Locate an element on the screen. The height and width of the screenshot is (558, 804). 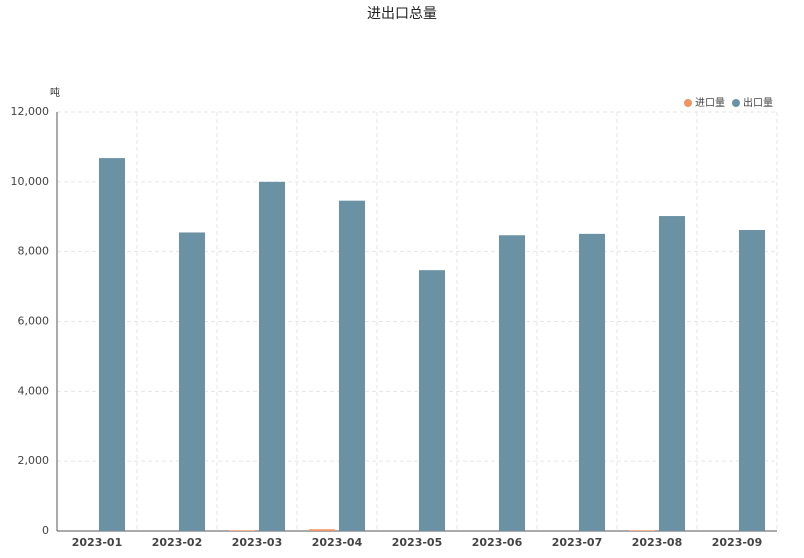
x-tick-label: 2023-02 is located at coordinates (177, 542).